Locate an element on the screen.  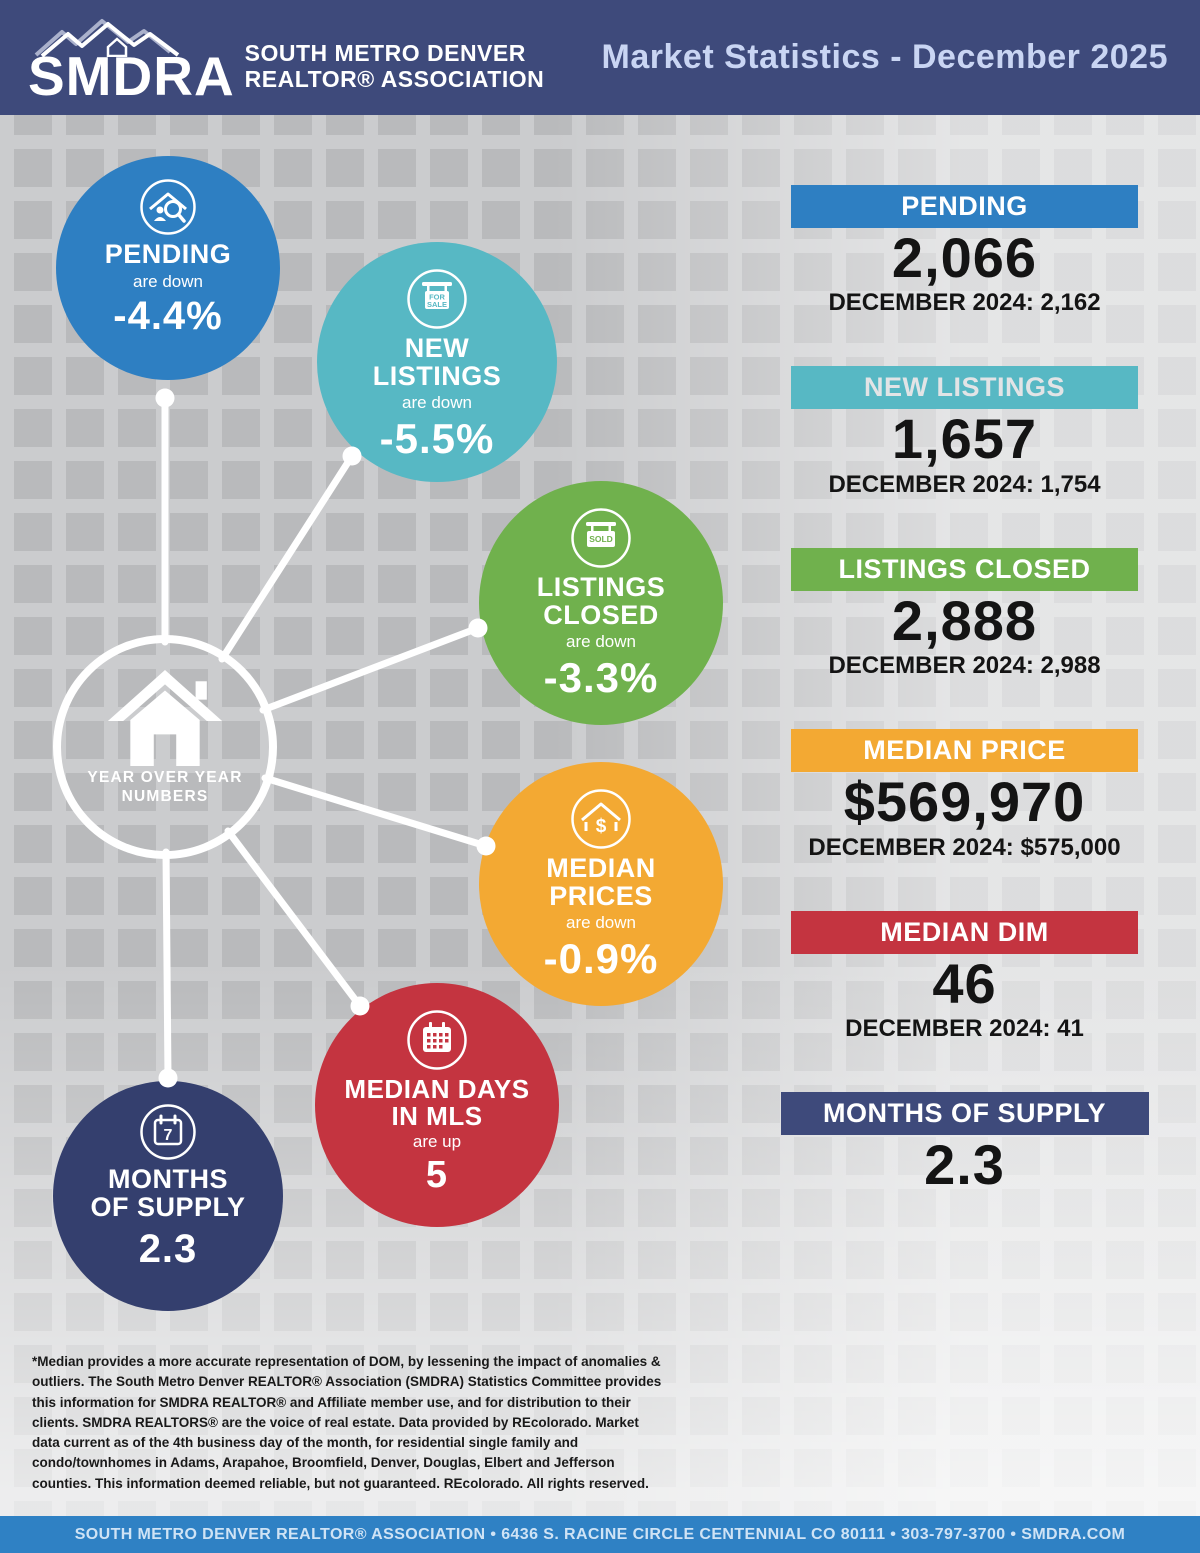
stat-pending: PENDING 2,066 DECEMBER 2024: 2,162 is located at coordinates (964, 251).